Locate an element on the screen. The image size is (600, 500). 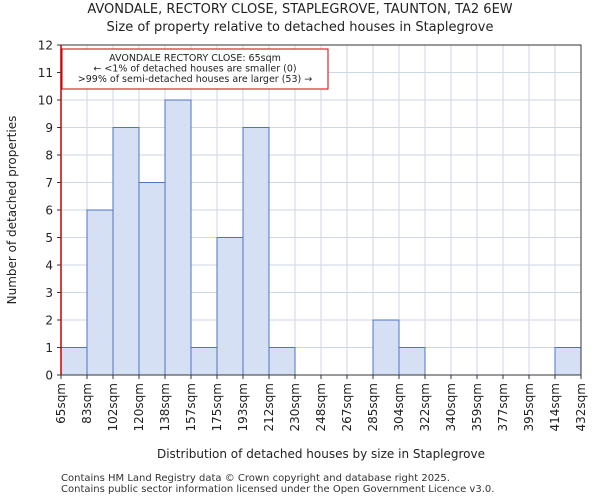
x-tick-label-359sqm: 359sqm is located at coordinates (477, 407).